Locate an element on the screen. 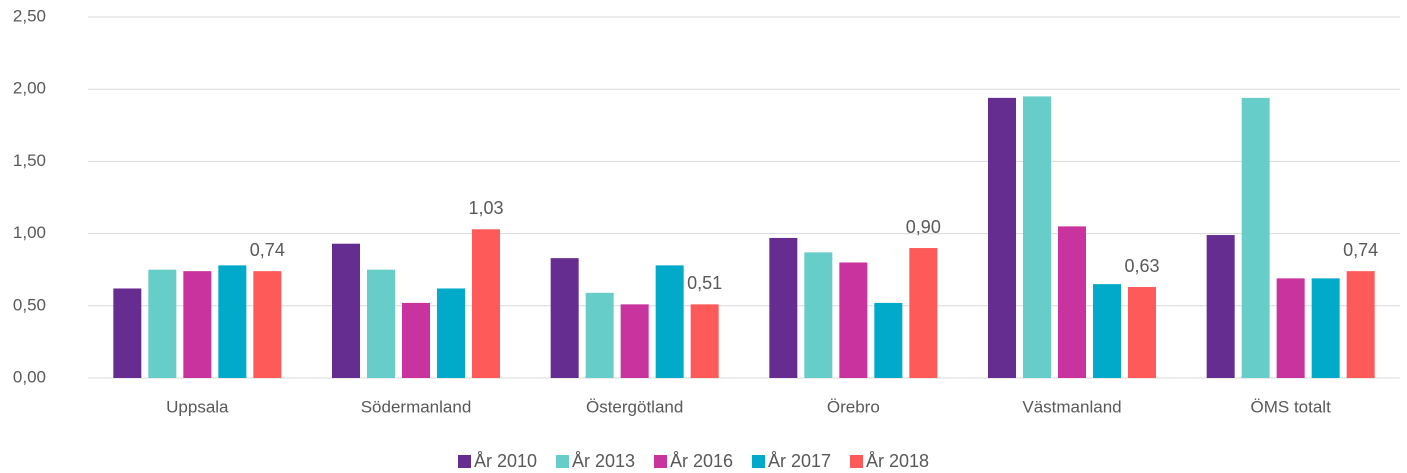 Image resolution: width=1407 pixels, height=473 pixels. y-tick-label: 2,00 is located at coordinates (29, 88).